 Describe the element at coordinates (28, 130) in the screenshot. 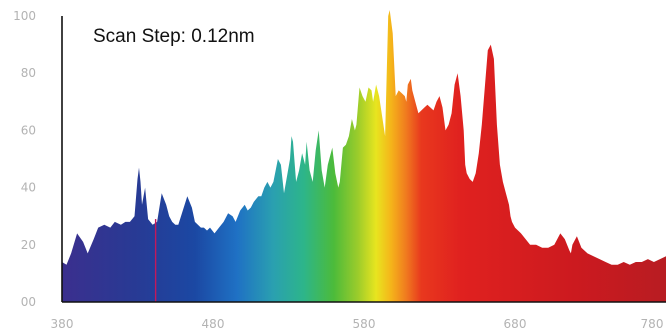

I see `y-tick-label: 60` at that location.